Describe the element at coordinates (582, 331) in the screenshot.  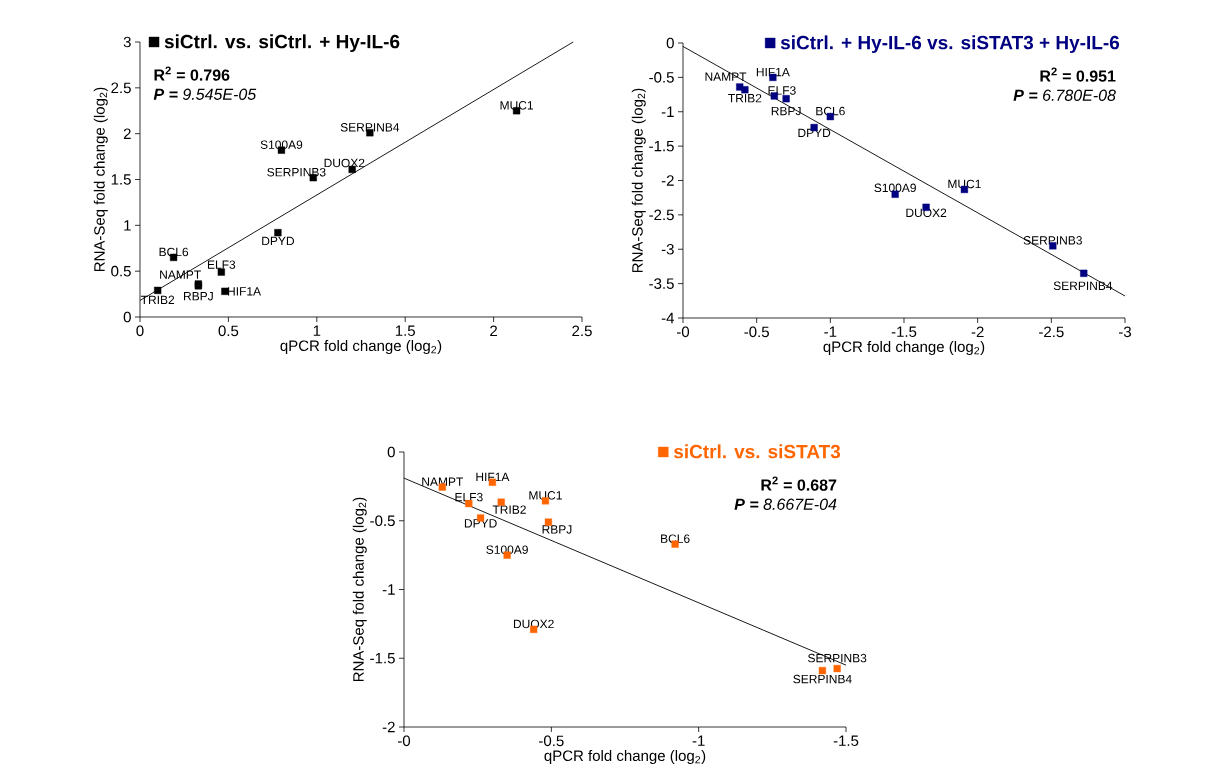
I see `x-tick-label: 2.5` at that location.